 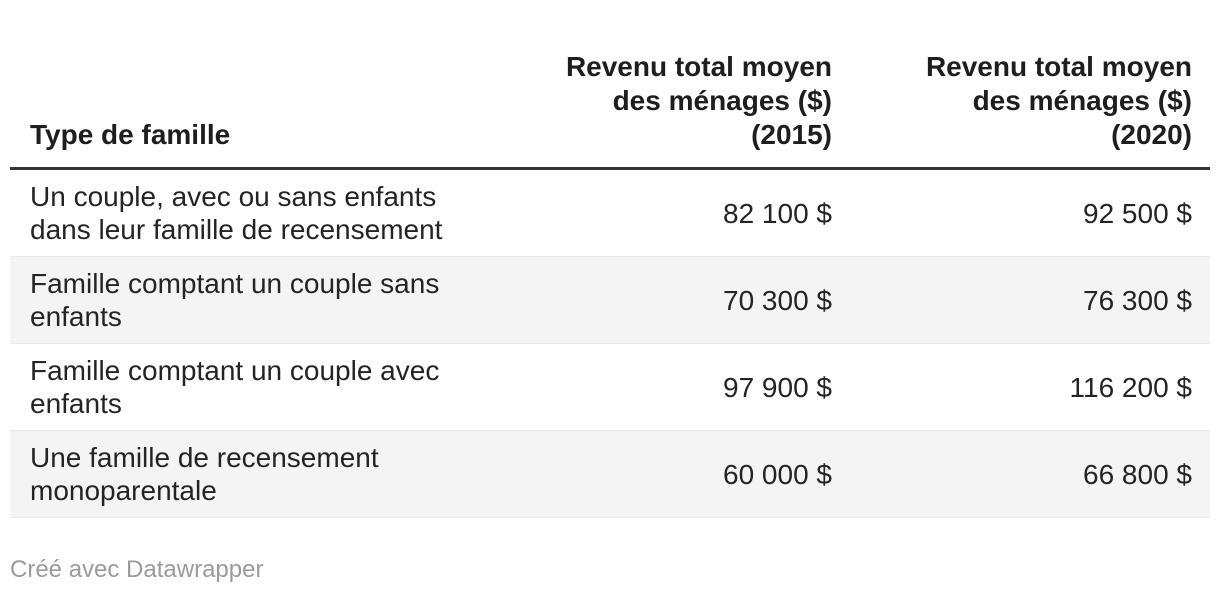 I want to click on income-2015-cell: 60 000 $, so click(x=777, y=474).